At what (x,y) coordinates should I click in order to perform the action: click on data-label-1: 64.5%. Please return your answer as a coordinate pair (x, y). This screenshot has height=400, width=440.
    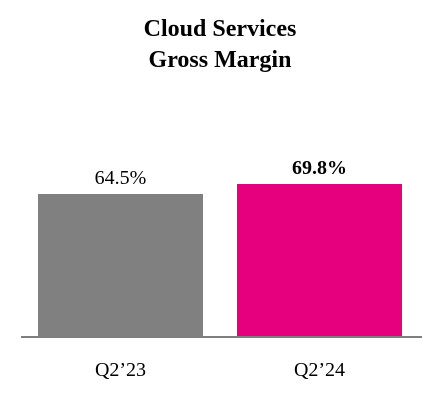
    Looking at the image, I should click on (121, 178).